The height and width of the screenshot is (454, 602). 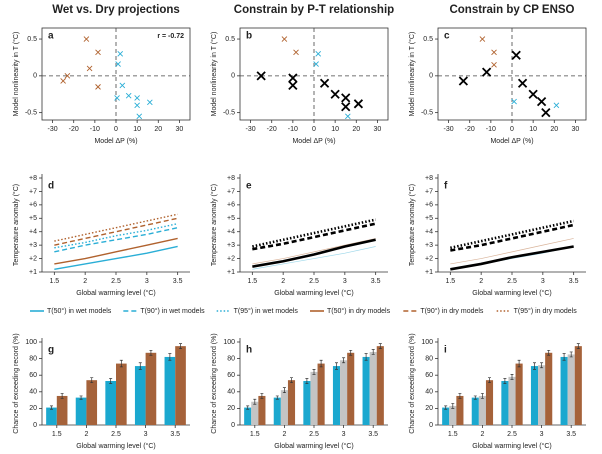 I want to click on panel-title: Wet vs. Dry projections, so click(x=116, y=10).